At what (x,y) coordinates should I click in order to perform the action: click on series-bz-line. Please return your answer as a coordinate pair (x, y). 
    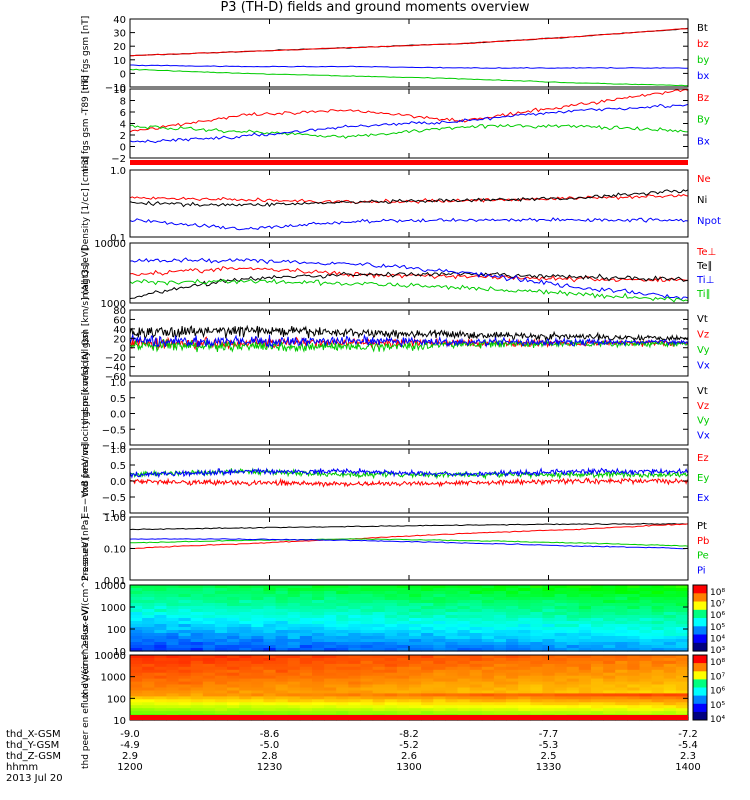
    Looking at the image, I should click on (409, 42).